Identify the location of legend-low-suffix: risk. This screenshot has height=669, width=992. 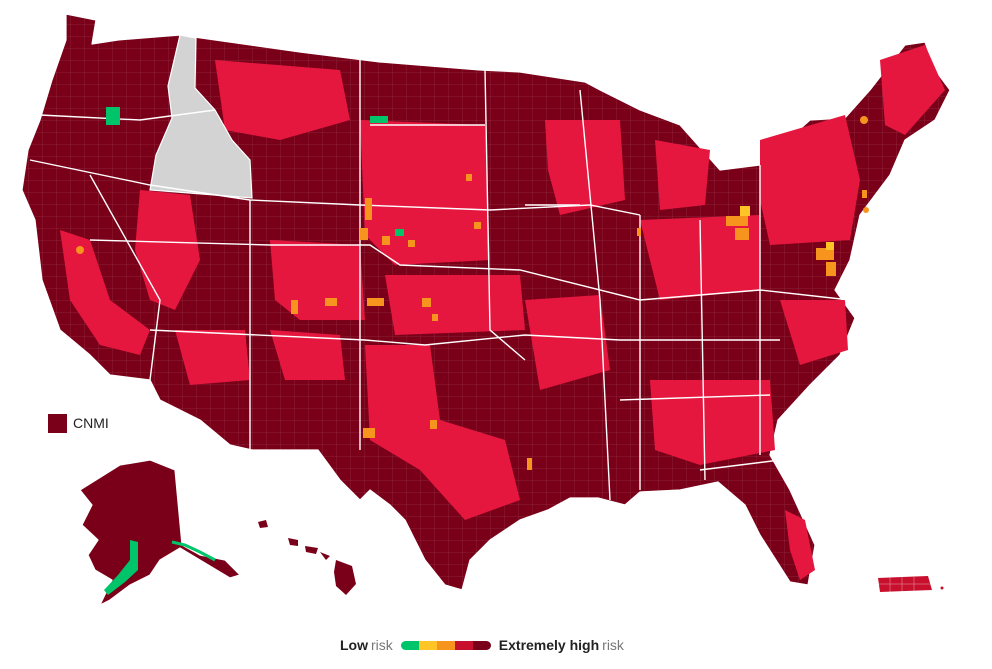
(382, 645).